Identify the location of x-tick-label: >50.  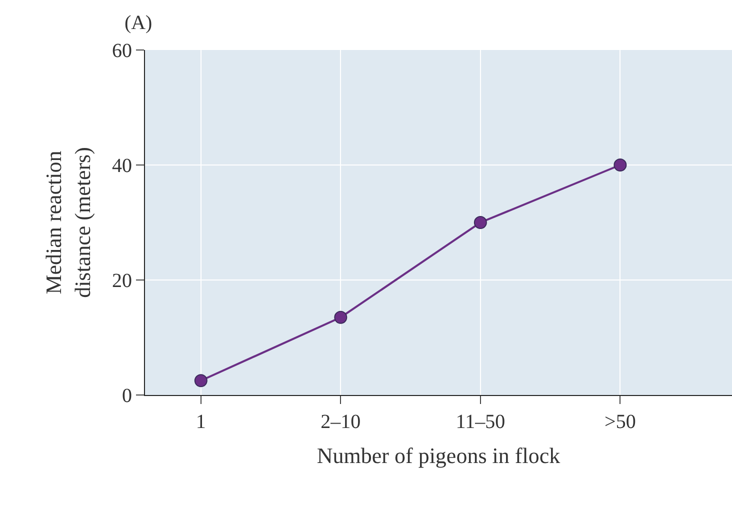
(620, 422).